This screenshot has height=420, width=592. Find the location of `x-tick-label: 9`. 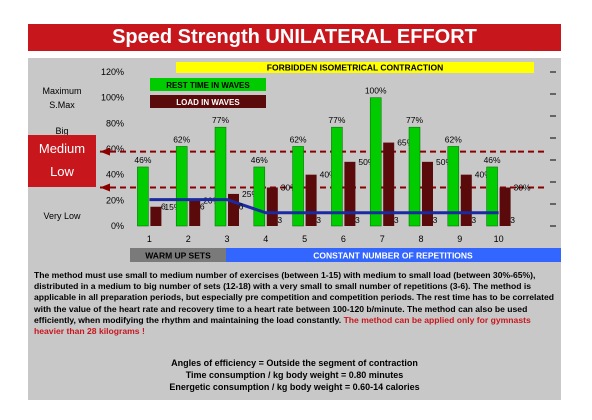

x-tick-label: 9 is located at coordinates (459, 239).